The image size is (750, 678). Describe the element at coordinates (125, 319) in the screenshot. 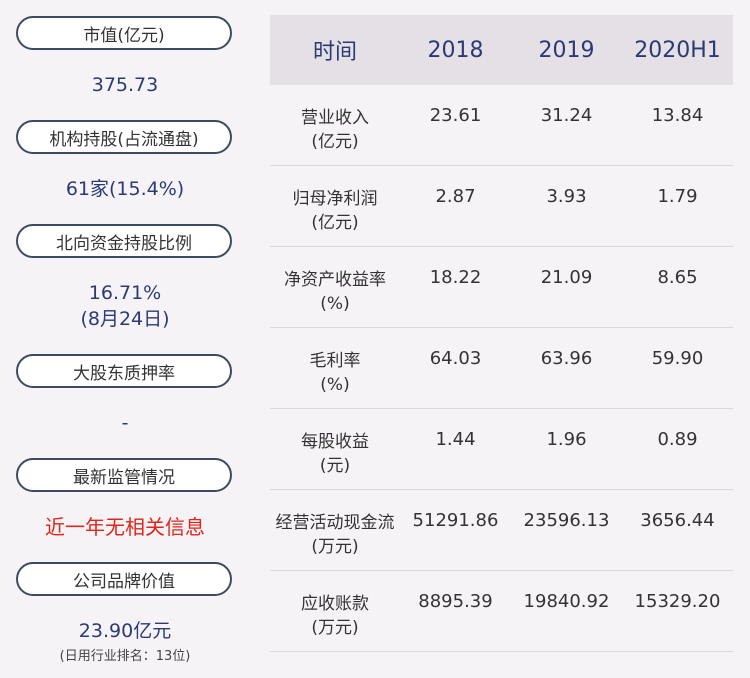

I see `northbound-ratio-date: (8月24日)` at that location.